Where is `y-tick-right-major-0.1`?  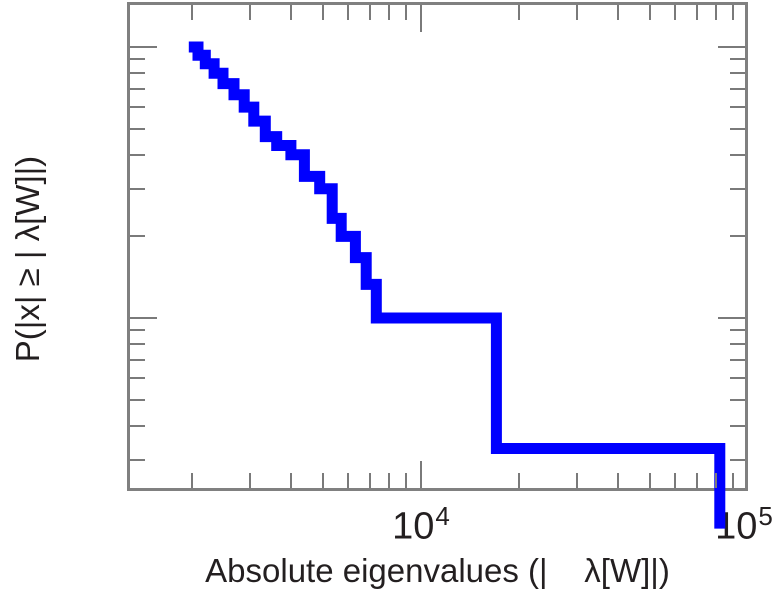 y-tick-right-major-0.1 is located at coordinates (731, 318).